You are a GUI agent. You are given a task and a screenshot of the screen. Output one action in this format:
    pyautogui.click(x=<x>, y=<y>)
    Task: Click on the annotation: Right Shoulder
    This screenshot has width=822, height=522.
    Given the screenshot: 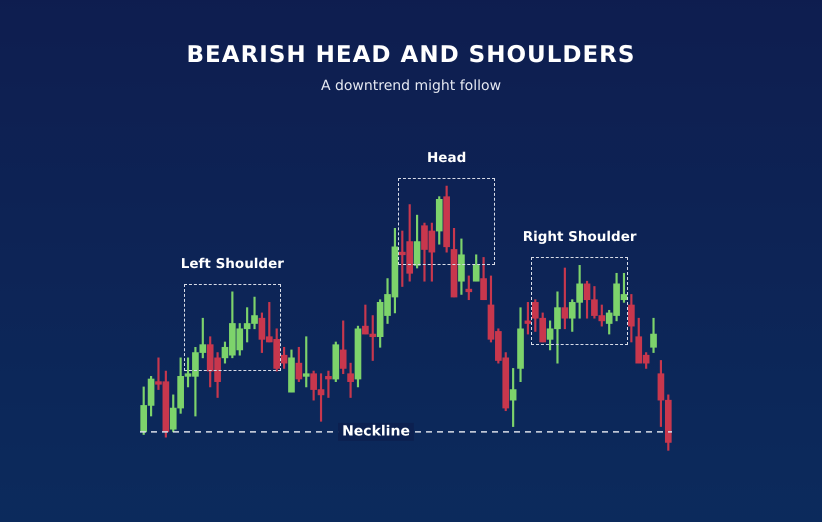 What is the action you would take?
    pyautogui.click(x=580, y=237)
    